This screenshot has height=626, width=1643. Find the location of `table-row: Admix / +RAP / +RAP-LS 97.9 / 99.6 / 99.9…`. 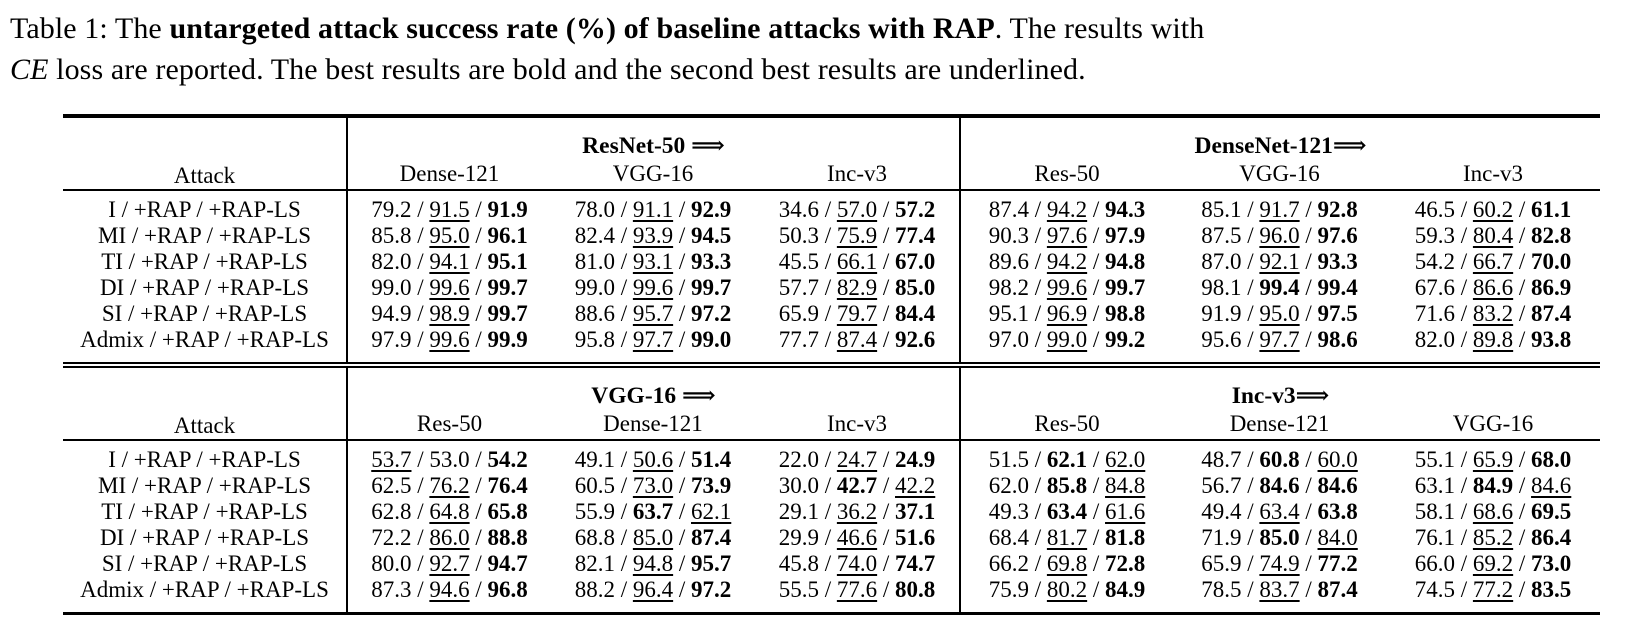

table-row: Admix / +RAP / +RAP-LS 97.9 / 99.6 / 99.9… is located at coordinates (832, 347).